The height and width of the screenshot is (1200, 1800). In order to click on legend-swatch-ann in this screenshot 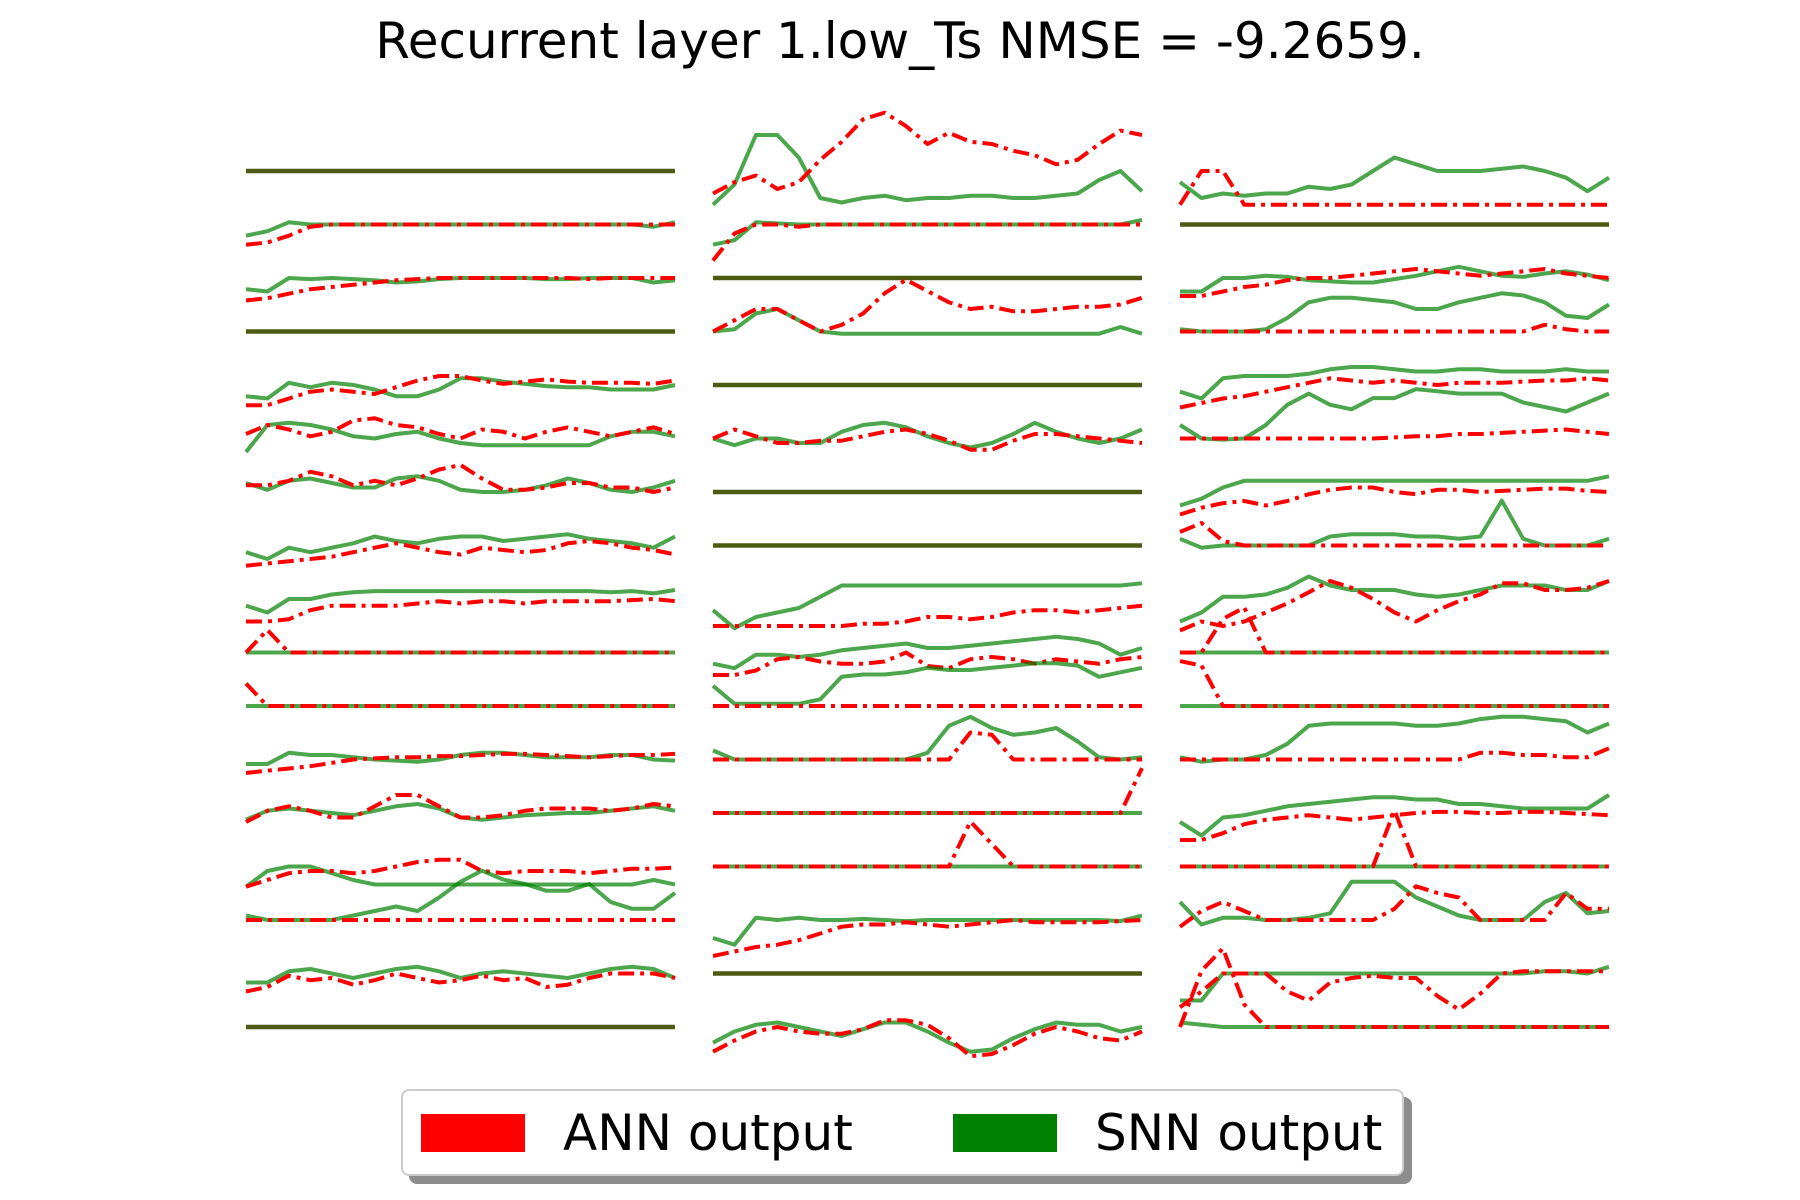, I will do `click(473, 1132)`.